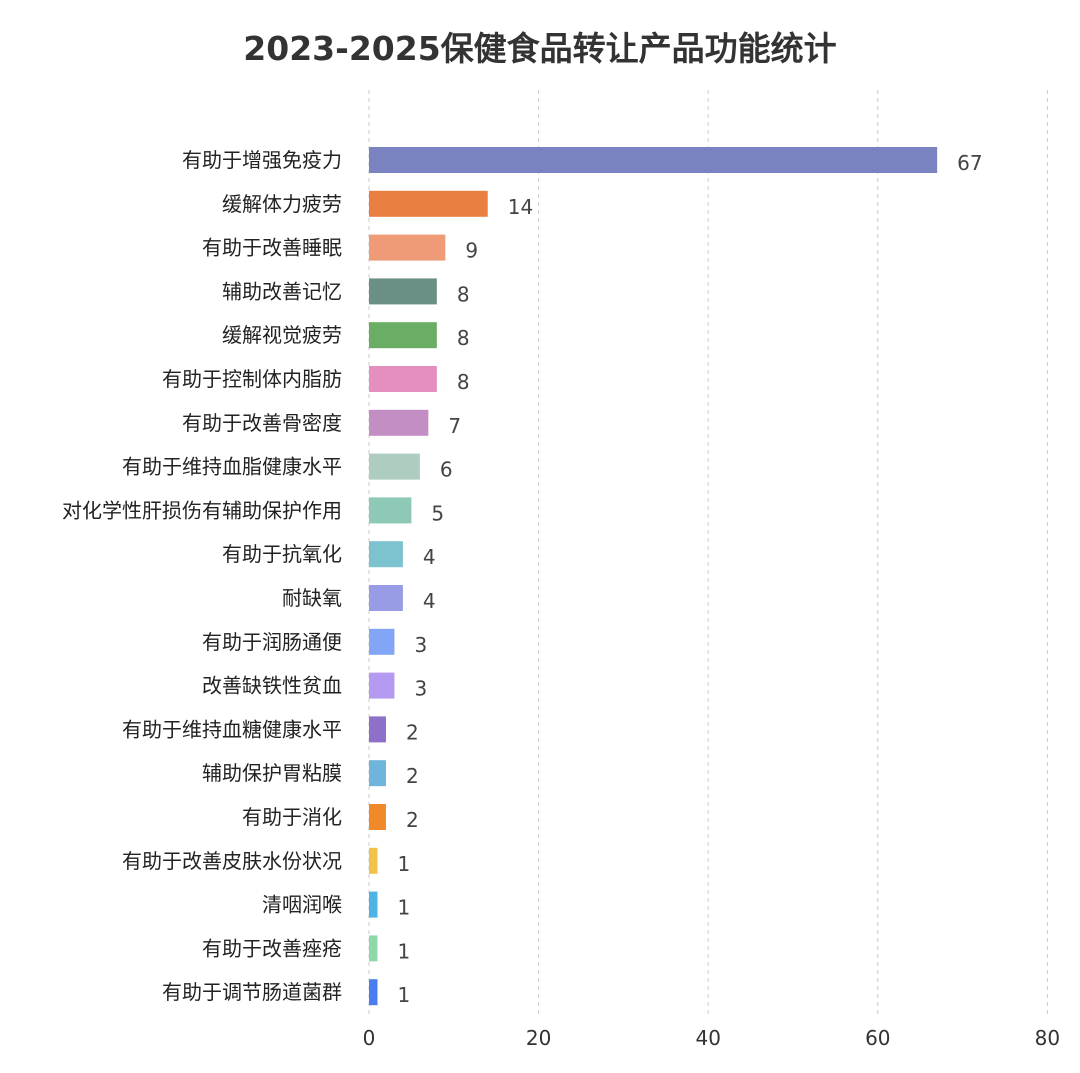 The image size is (1080, 1073). Describe the element at coordinates (252, 379) in the screenshot. I see `category-label: 有助于控制体内脂肪` at that location.